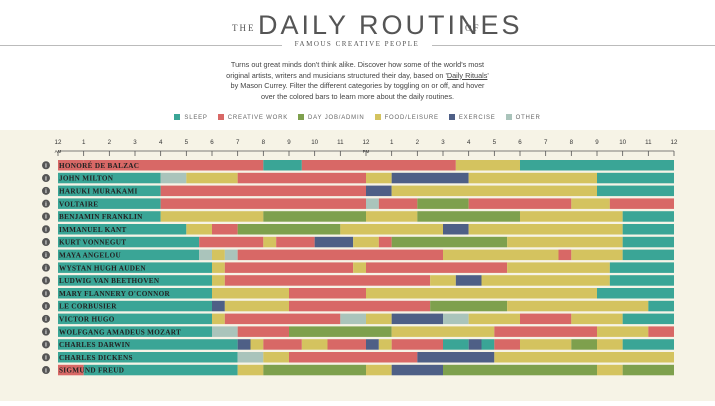 This screenshot has height=406, width=715. I want to click on person-row: i VOLTAIRE, so click(358, 203).